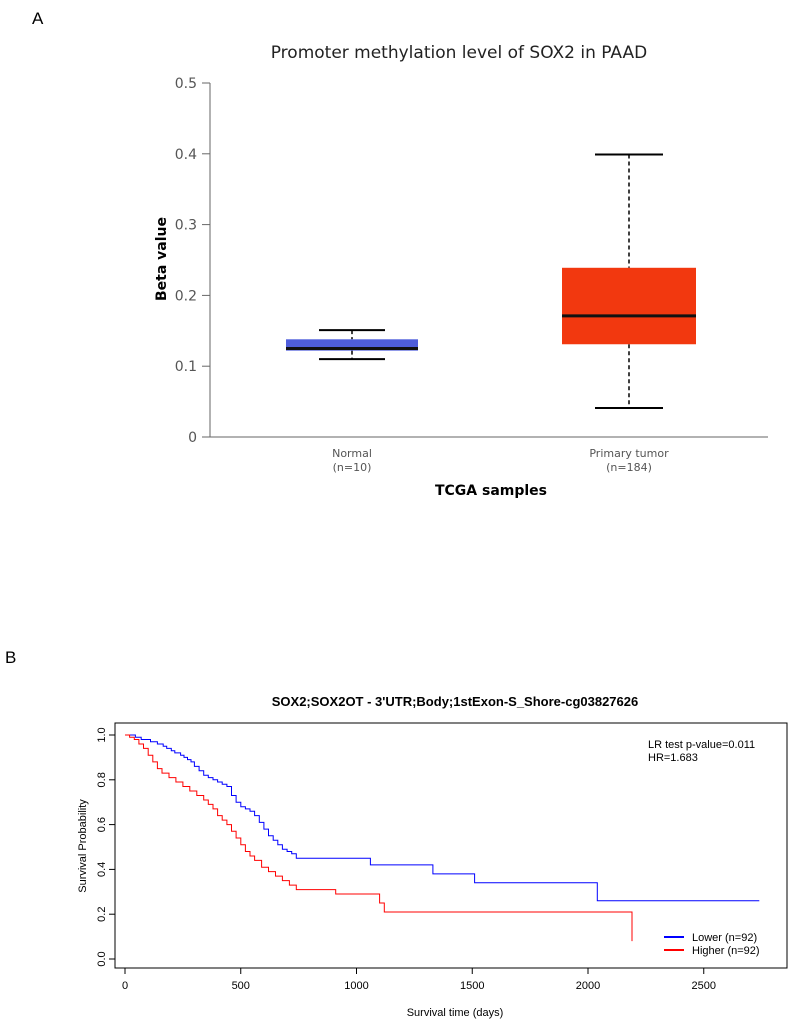  Describe the element at coordinates (102, 869) in the screenshot. I see `km-y-tick-label: 0.4` at that location.